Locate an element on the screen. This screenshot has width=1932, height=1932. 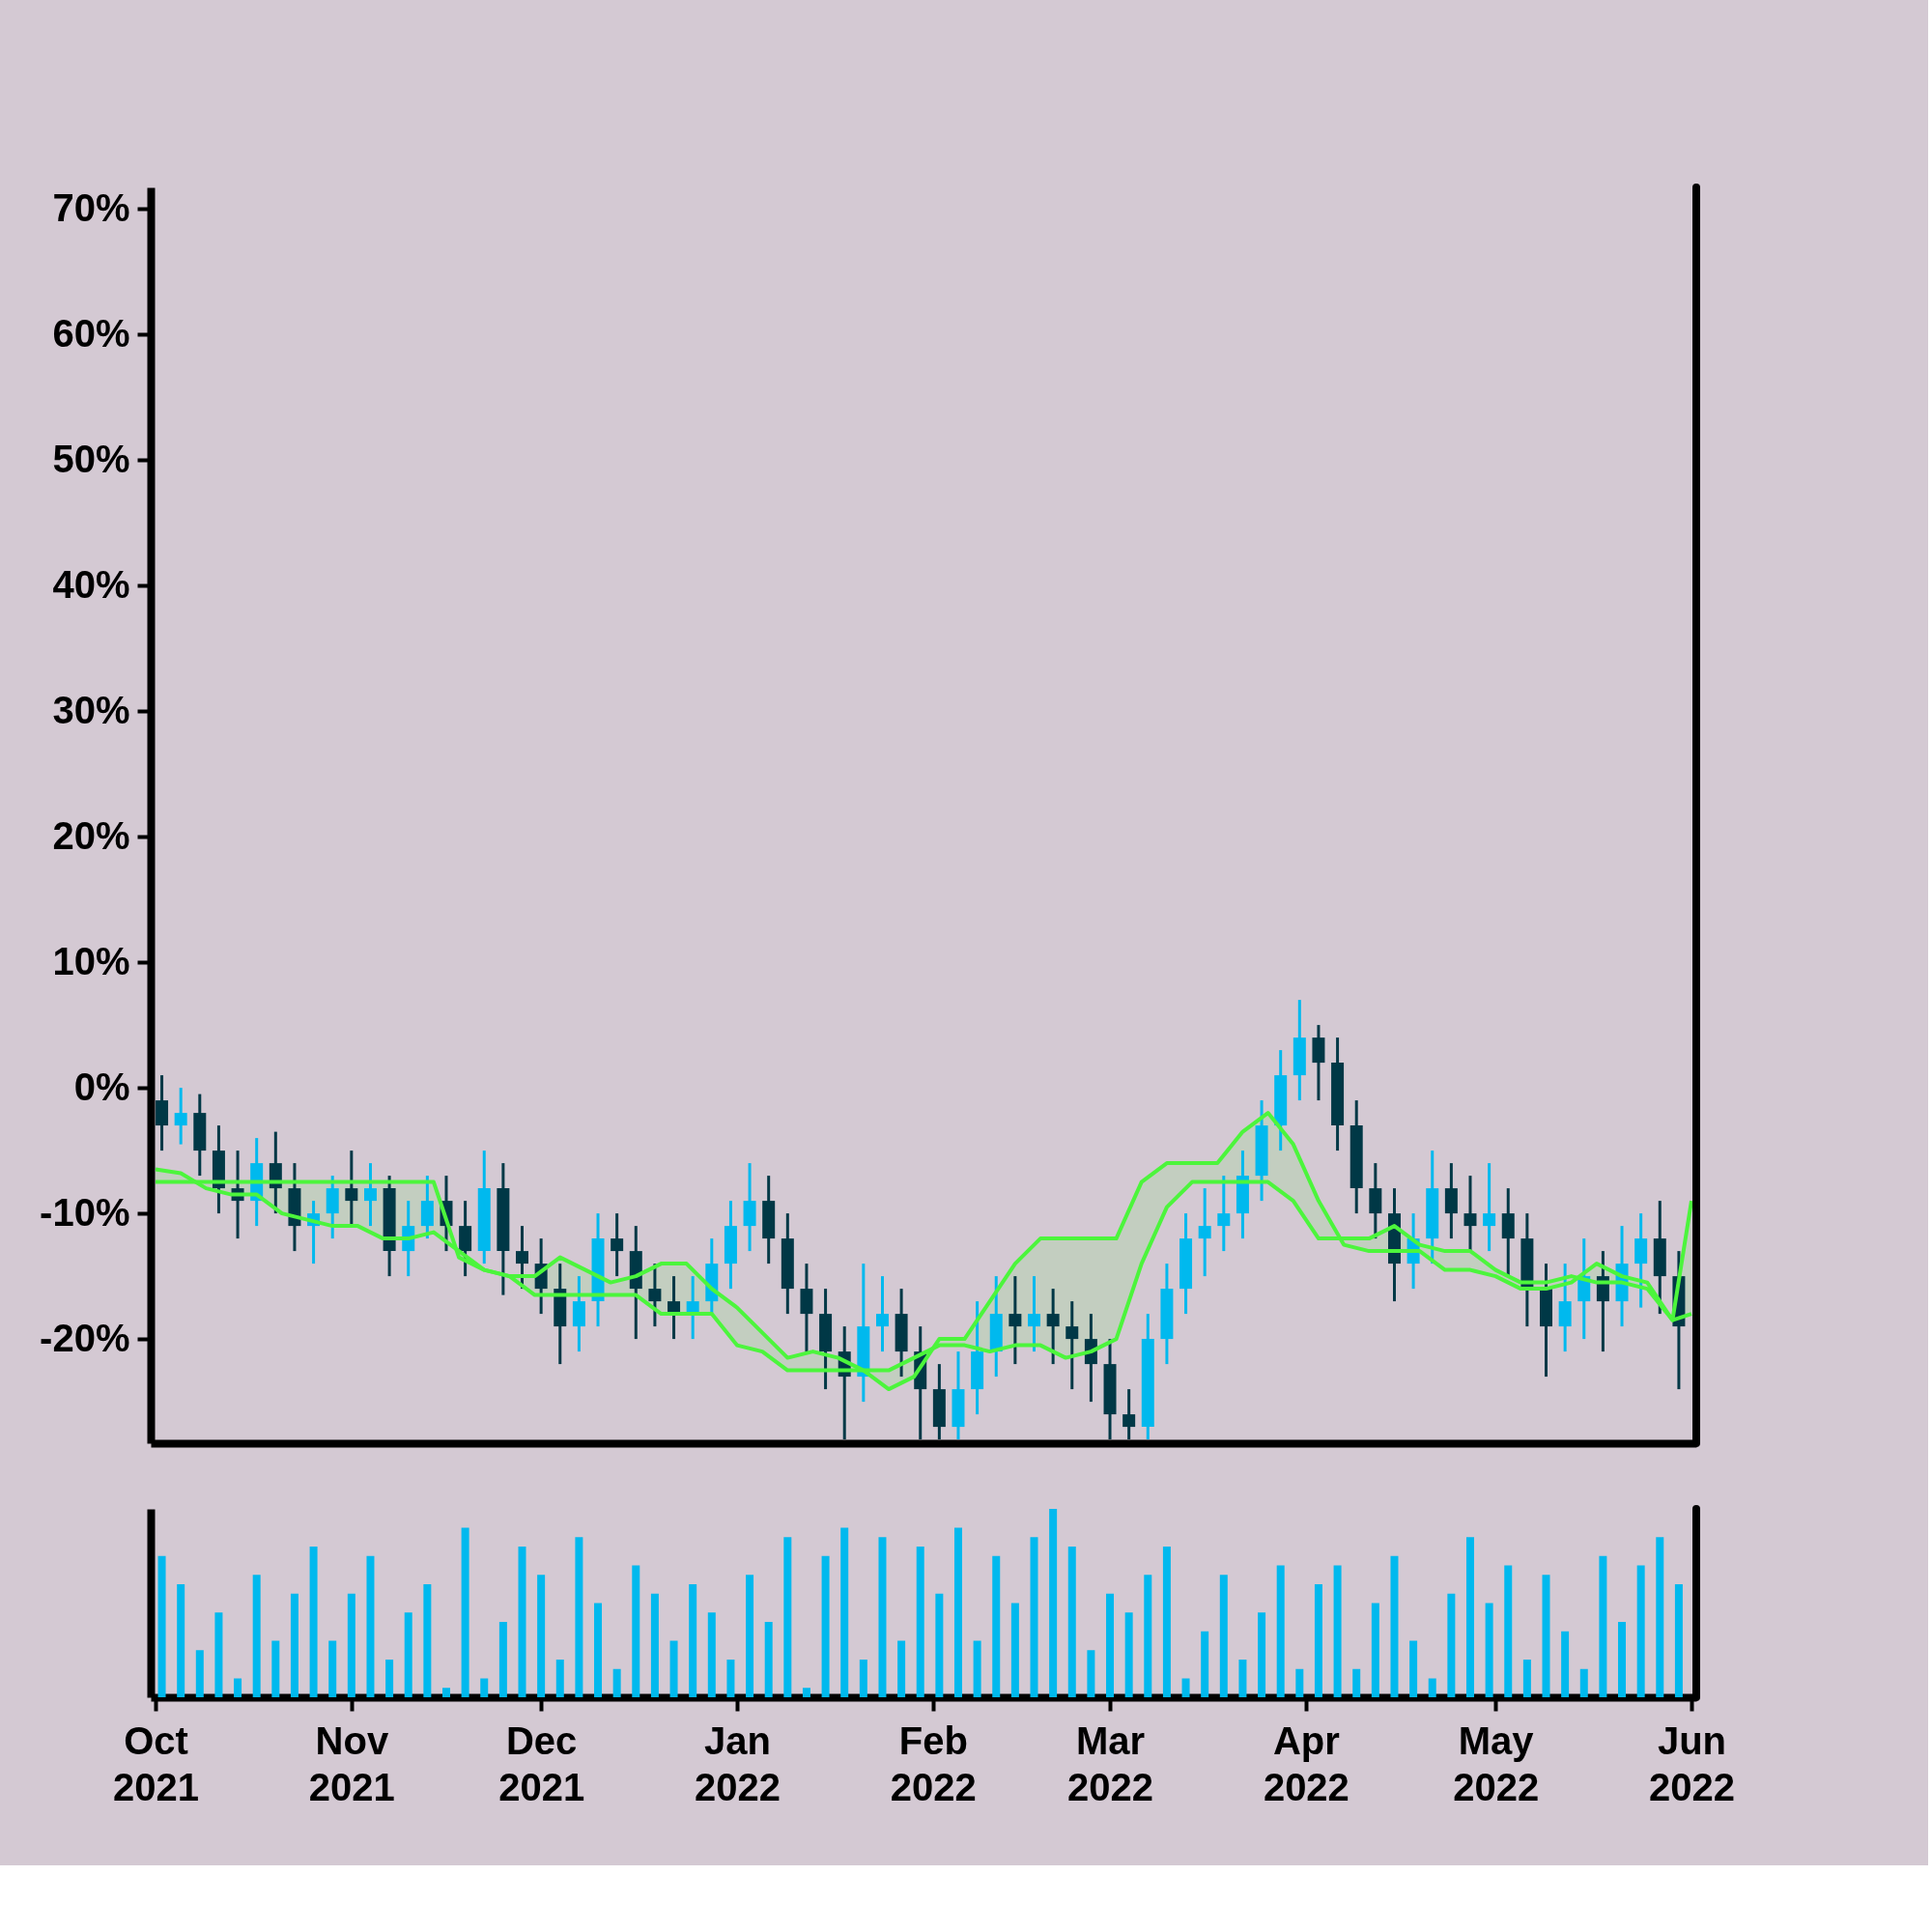
x-tick-label: May 2022 is located at coordinates (1496, 1763).